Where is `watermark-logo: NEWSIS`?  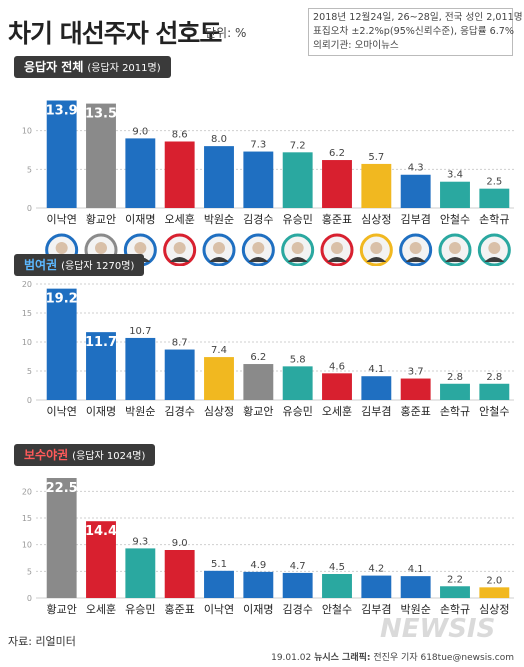
watermark-logo: NEWSIS is located at coordinates (438, 629).